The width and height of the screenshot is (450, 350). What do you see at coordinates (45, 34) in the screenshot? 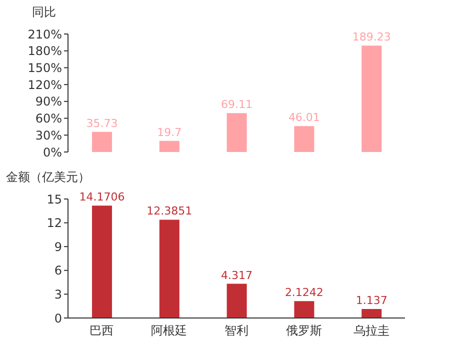
I see `y-tick-label: 210%` at bounding box center [45, 34].